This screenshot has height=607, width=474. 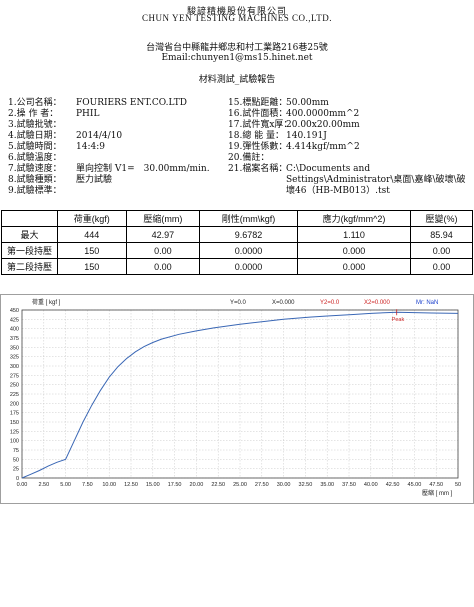 What do you see at coordinates (14, 376) in the screenshot?
I see `y-tick-label: 275` at bounding box center [14, 376].